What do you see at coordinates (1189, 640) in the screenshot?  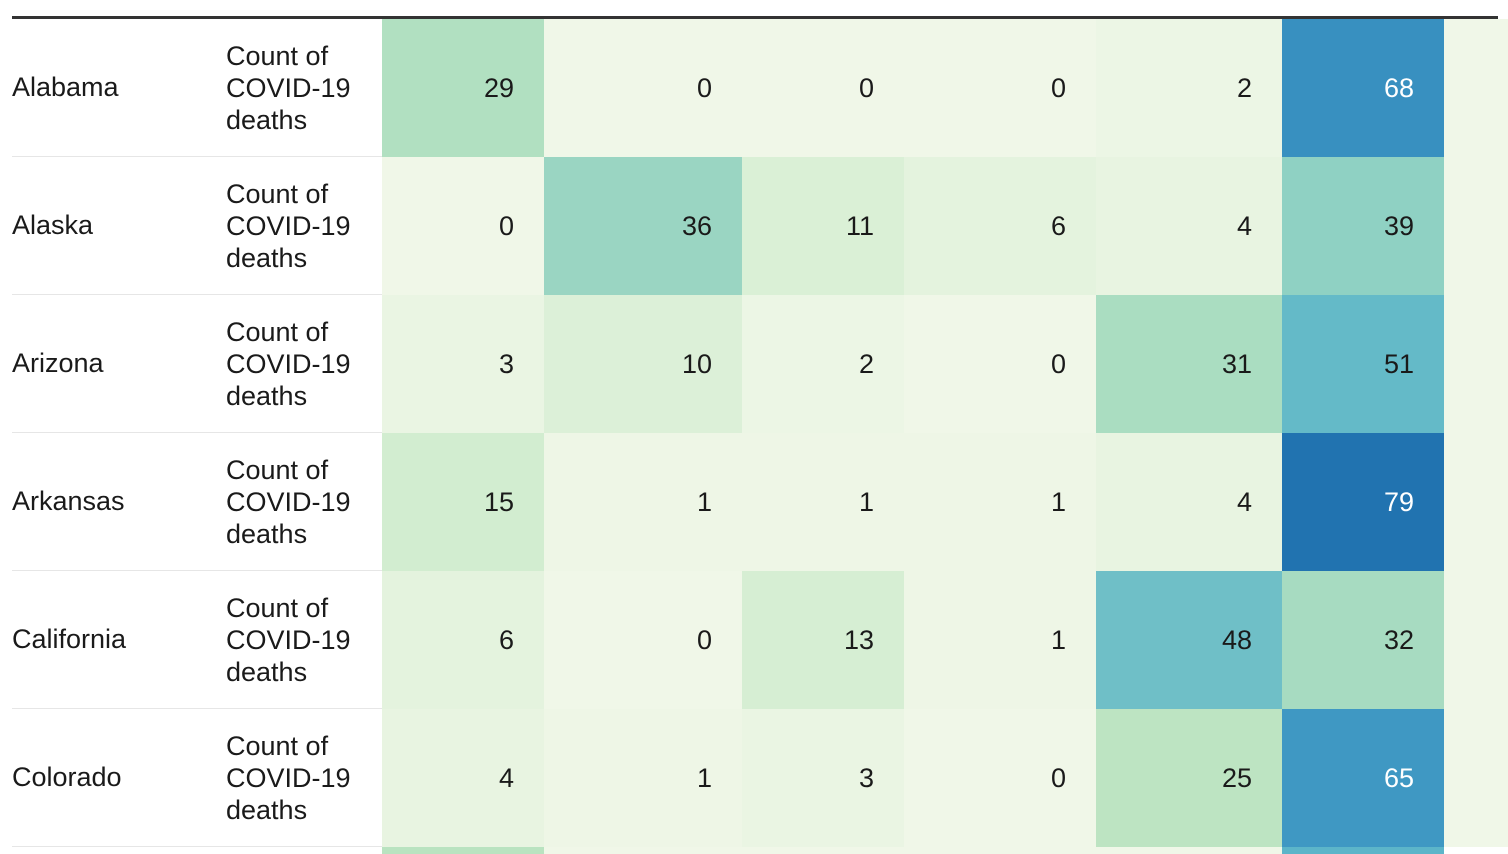 I see `heatmap-cell: 48` at bounding box center [1189, 640].